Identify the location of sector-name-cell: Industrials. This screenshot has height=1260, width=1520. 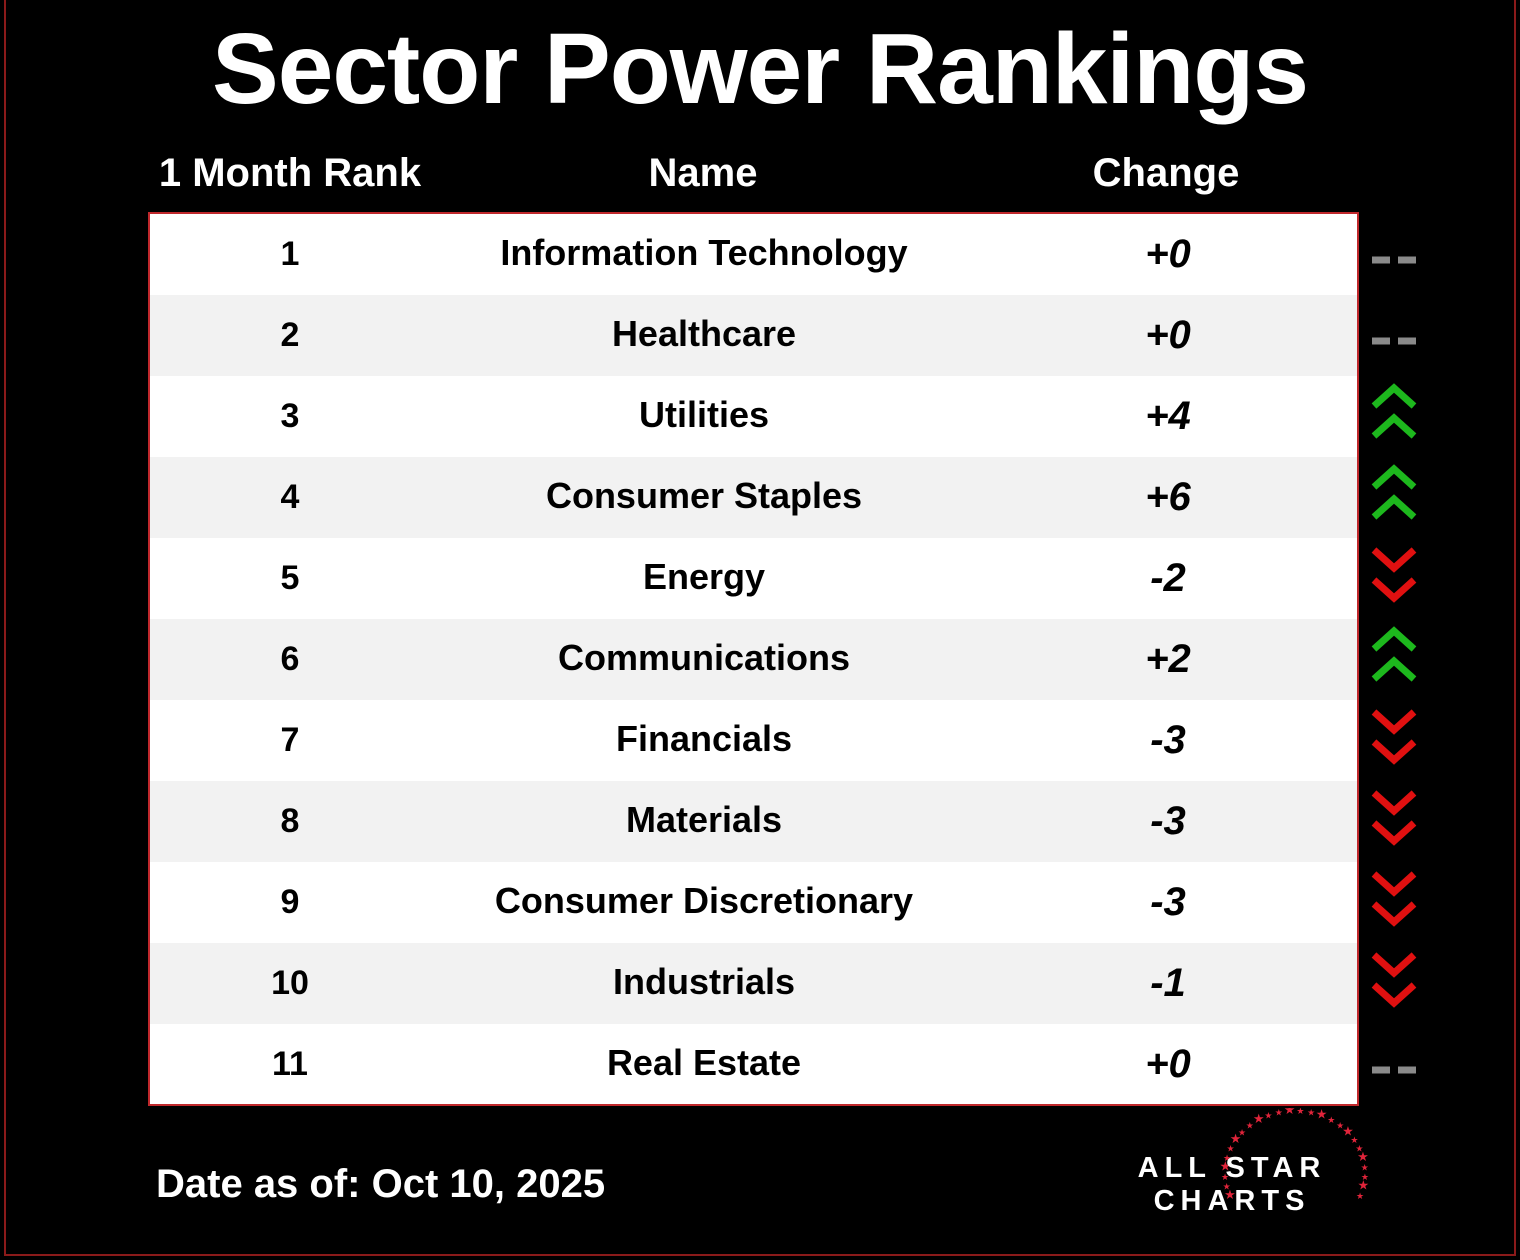
(704, 981).